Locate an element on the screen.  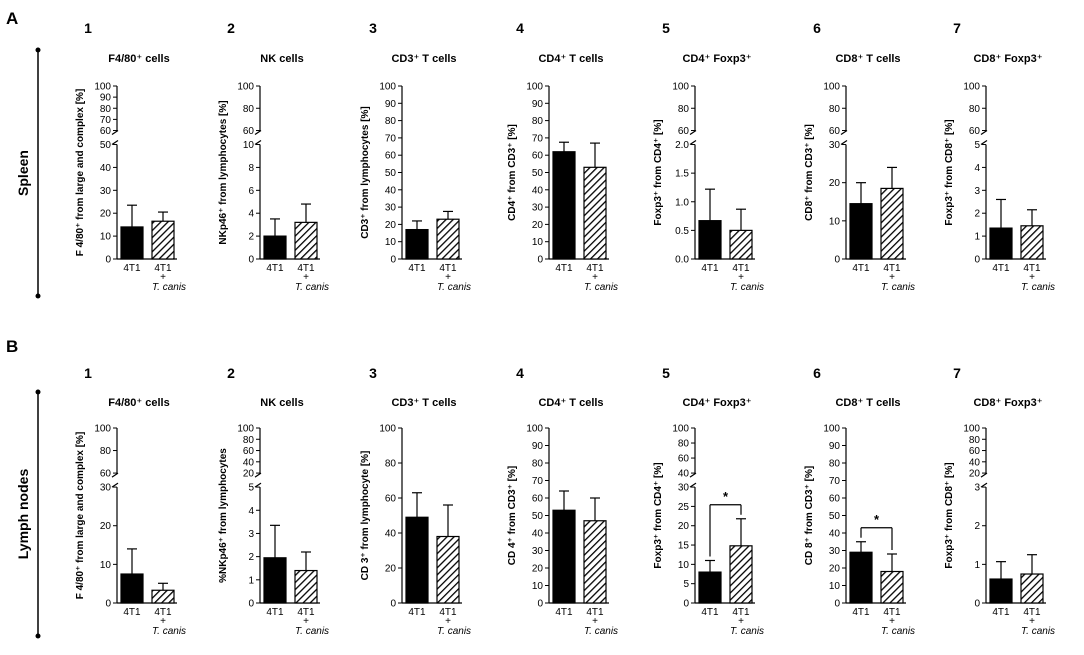
chart-title: CD8⁺ Foxp3⁺ is located at coordinates (1007, 59).